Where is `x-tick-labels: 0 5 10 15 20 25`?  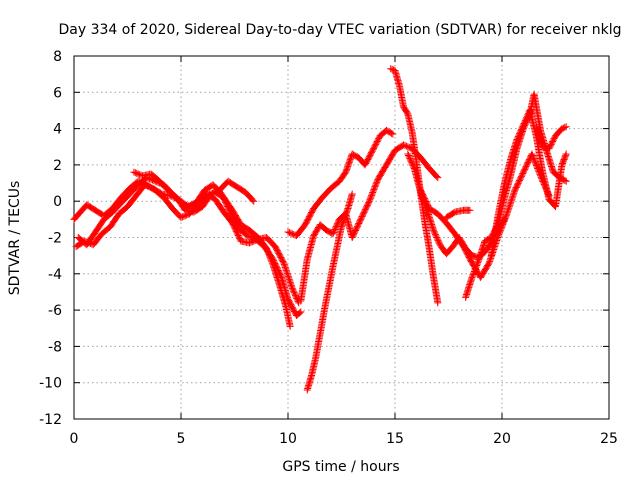 x-tick-labels: 0 5 10 15 20 25 is located at coordinates (344, 439).